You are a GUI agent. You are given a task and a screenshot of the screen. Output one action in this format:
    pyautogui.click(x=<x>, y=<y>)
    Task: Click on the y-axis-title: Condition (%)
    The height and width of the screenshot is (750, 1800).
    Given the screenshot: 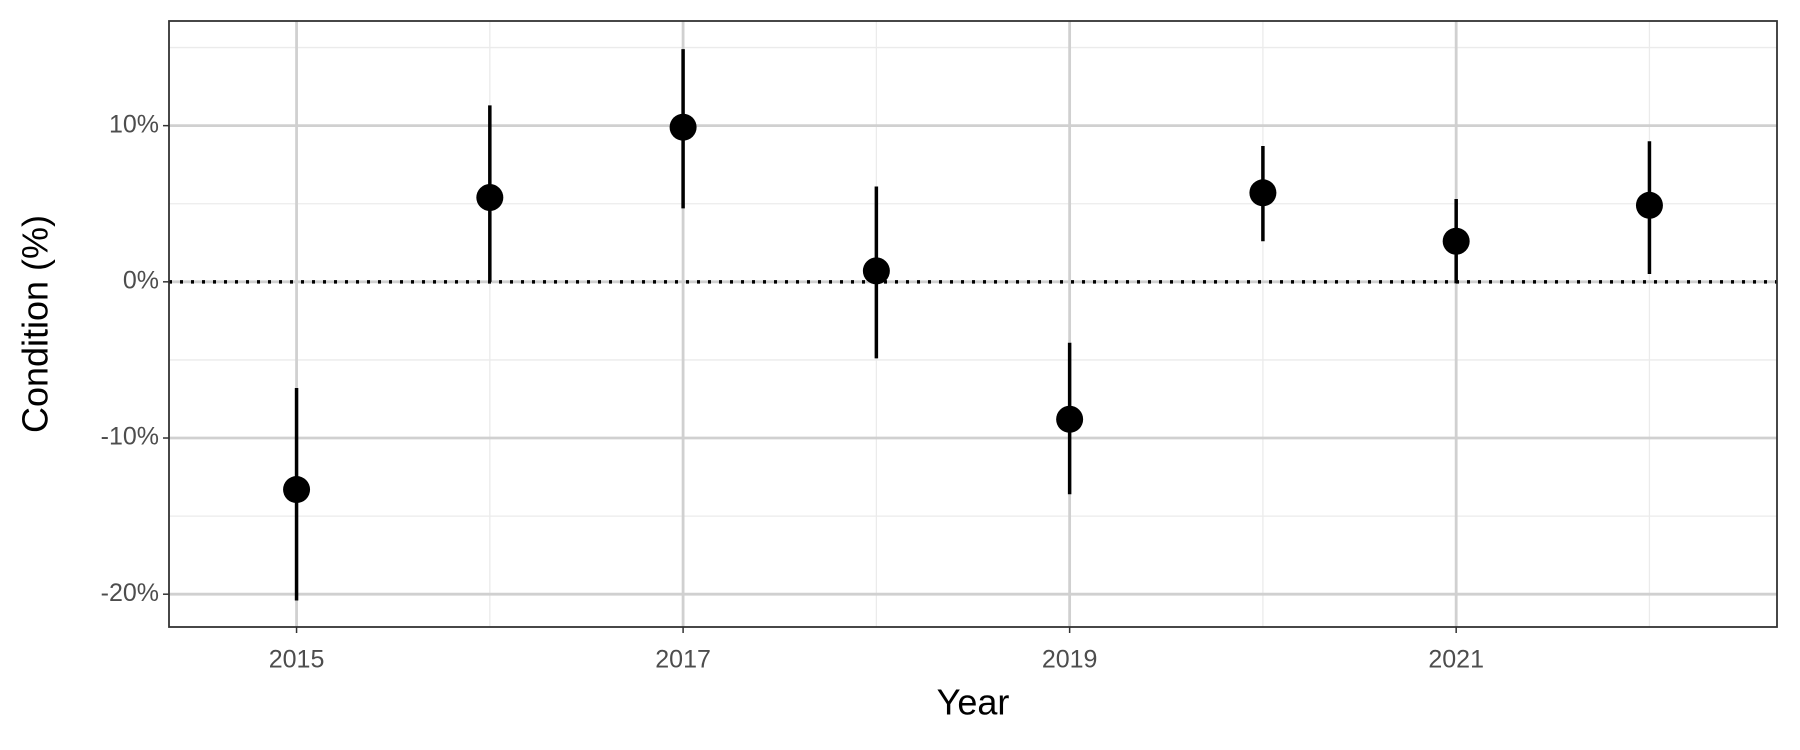 What is the action you would take?
    pyautogui.click(x=35, y=324)
    